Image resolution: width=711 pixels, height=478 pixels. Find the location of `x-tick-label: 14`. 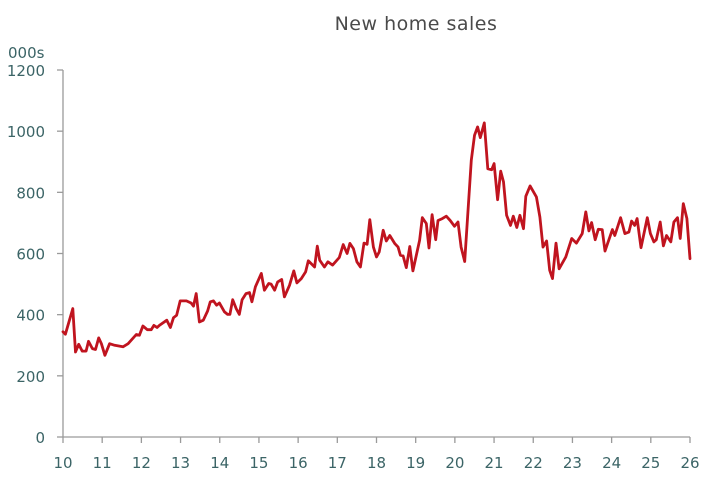

x-tick-label: 14 is located at coordinates (219, 463).